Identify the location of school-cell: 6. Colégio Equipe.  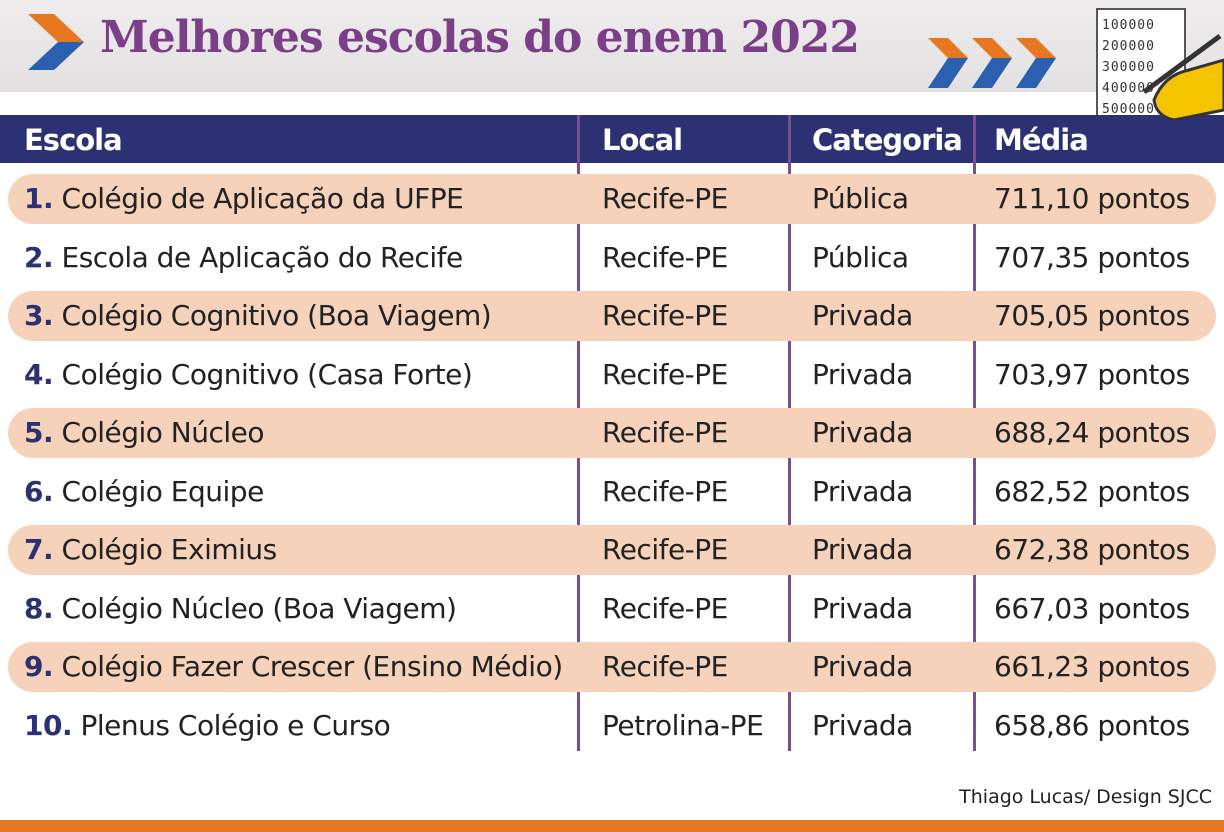
(144, 492).